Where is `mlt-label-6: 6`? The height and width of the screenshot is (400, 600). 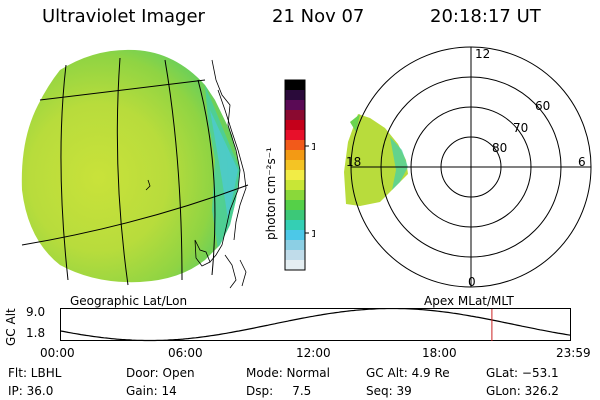
mlt-label-6: 6 is located at coordinates (582, 162).